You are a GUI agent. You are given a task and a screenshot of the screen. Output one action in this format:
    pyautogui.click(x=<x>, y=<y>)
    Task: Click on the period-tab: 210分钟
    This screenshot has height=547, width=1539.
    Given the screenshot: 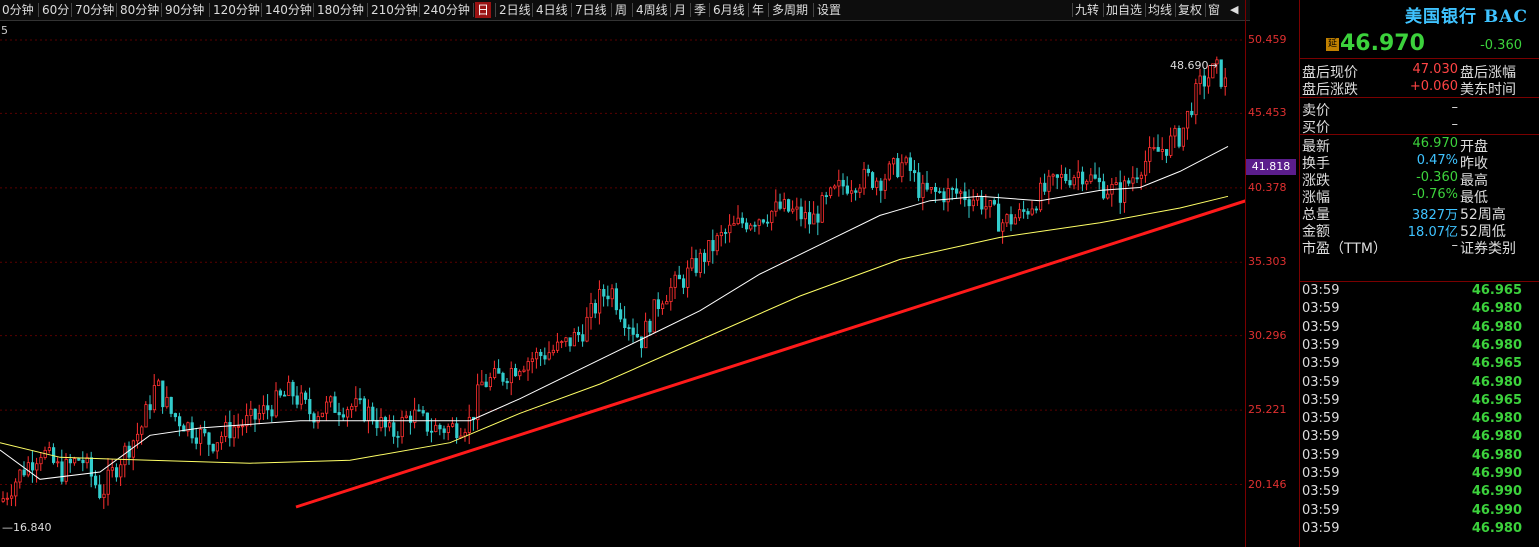 What is the action you would take?
    pyautogui.click(x=394, y=10)
    